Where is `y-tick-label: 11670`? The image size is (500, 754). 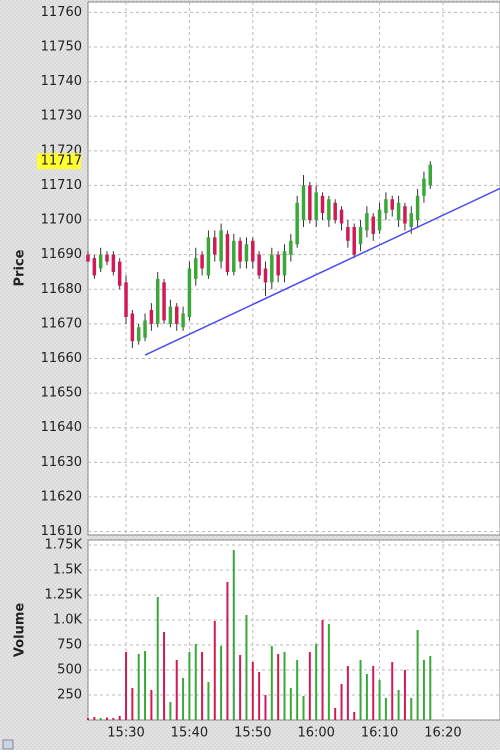 y-tick-label: 11670 is located at coordinates (61, 323).